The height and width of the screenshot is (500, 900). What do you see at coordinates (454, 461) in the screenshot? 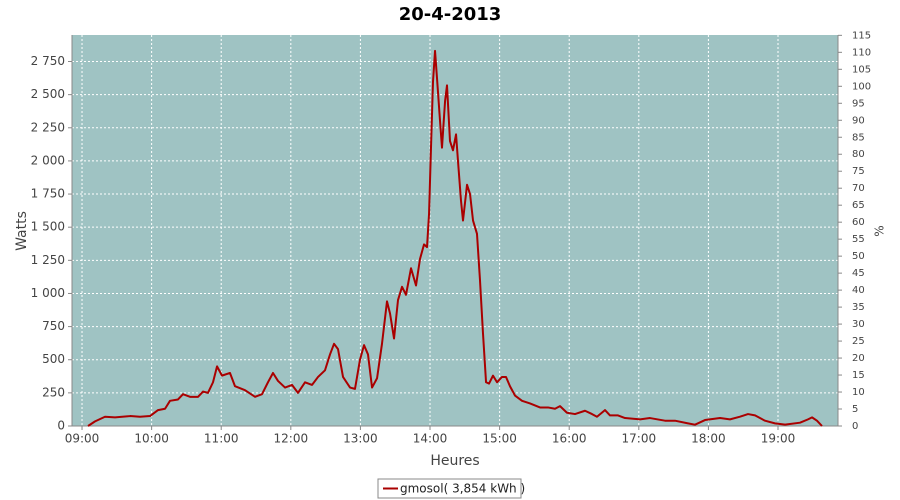
I see `x-axis-label: Heures` at bounding box center [454, 461].